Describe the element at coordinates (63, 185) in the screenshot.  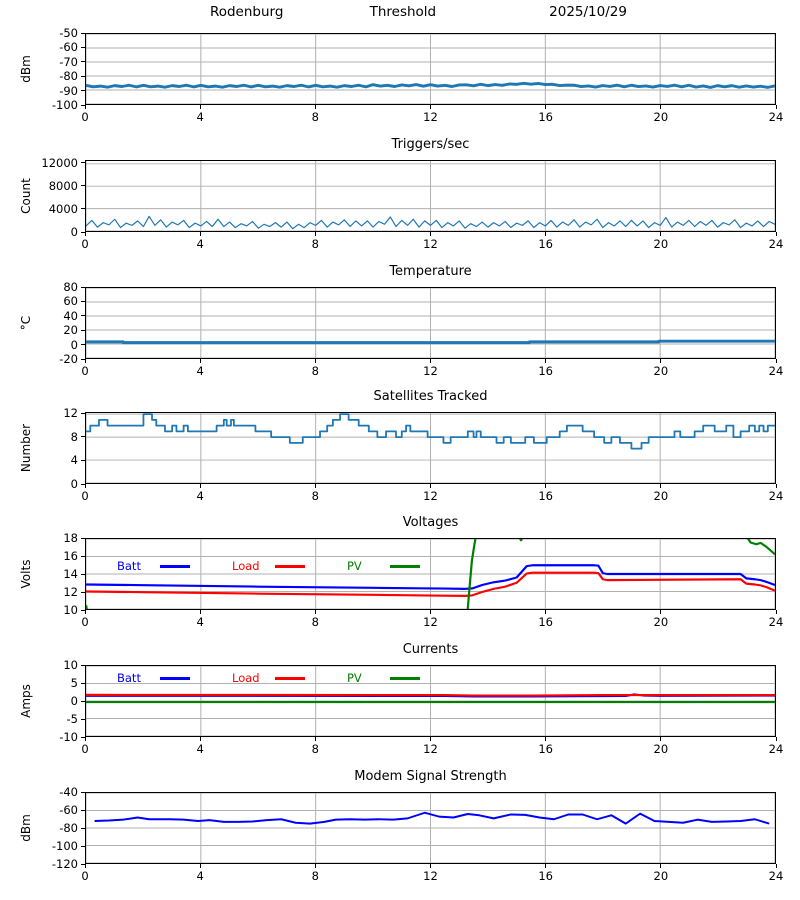
I see `y-tick-label: 8000` at that location.